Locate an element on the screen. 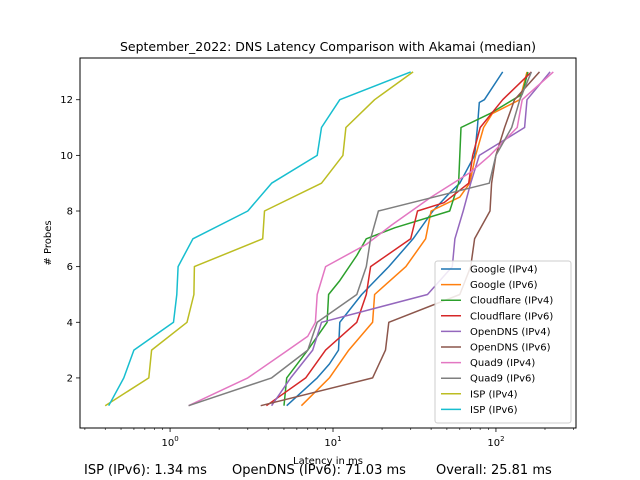 This screenshot has width=640, height=480. legend-label-4: OpenDNS (IPv4) is located at coordinates (510, 332).